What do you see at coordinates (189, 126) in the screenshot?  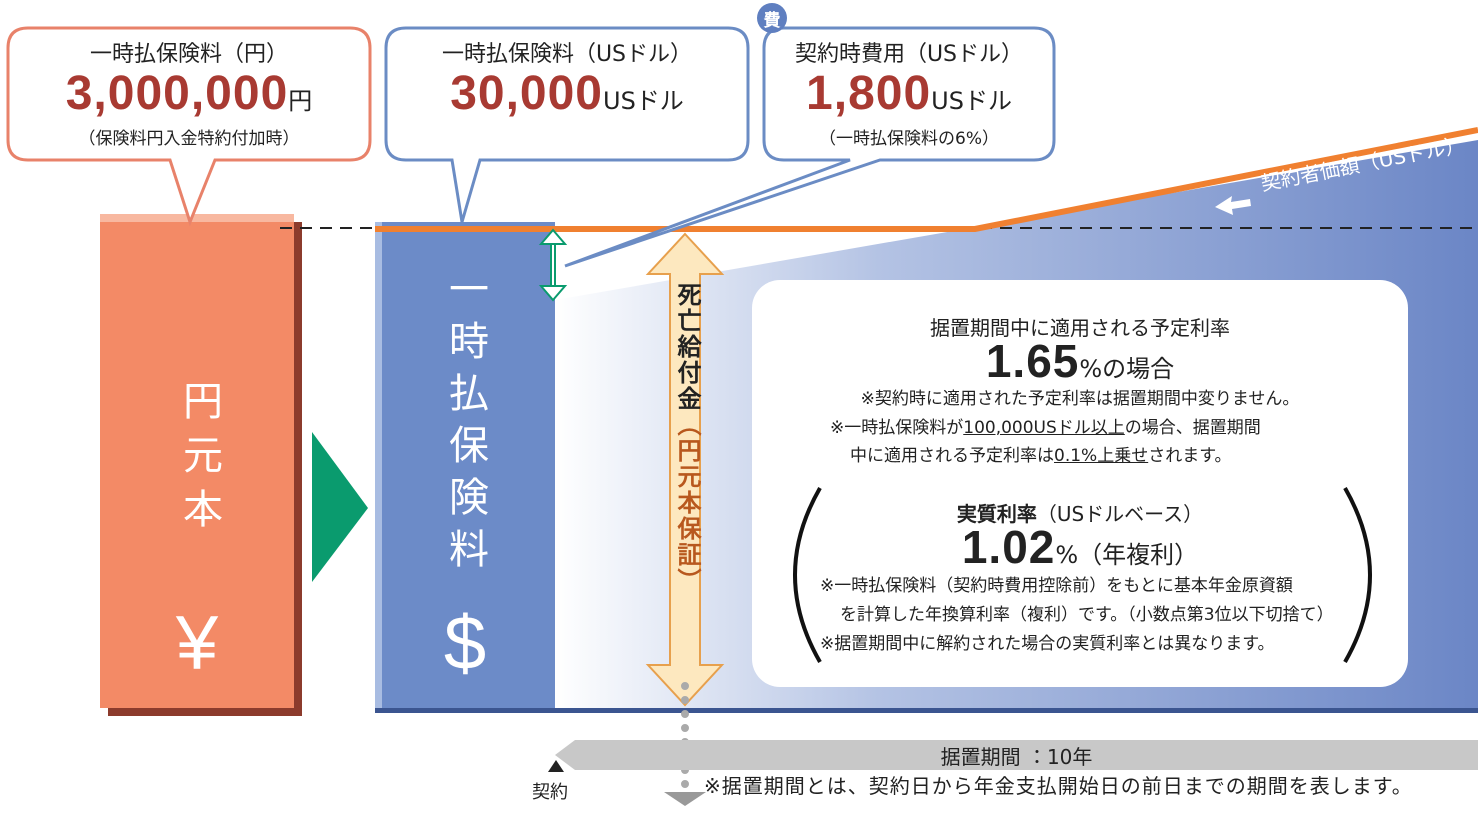 I see `callout-yen` at bounding box center [189, 126].